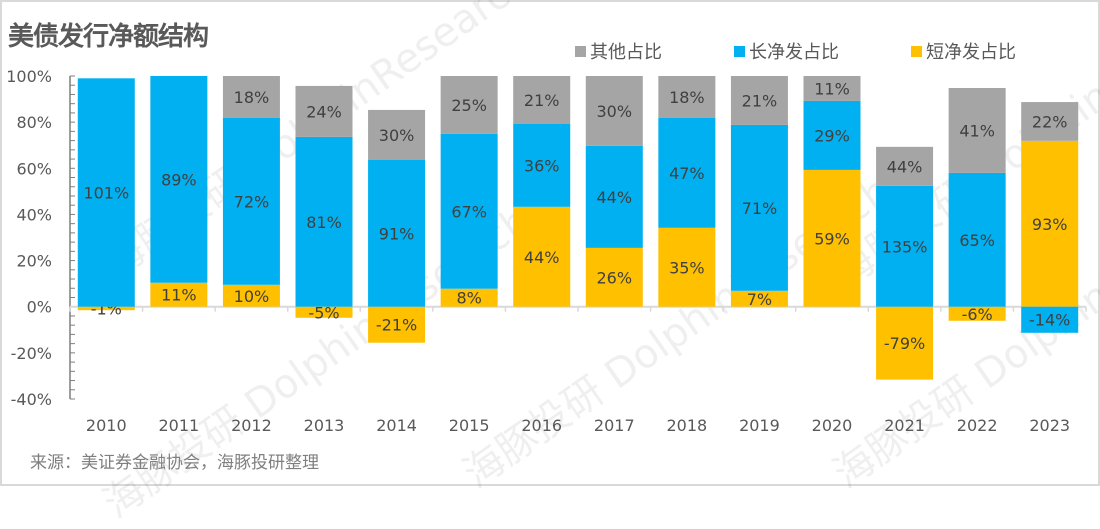 This screenshot has height=529, width=1100. I want to click on data-label: 29%, so click(832, 135).